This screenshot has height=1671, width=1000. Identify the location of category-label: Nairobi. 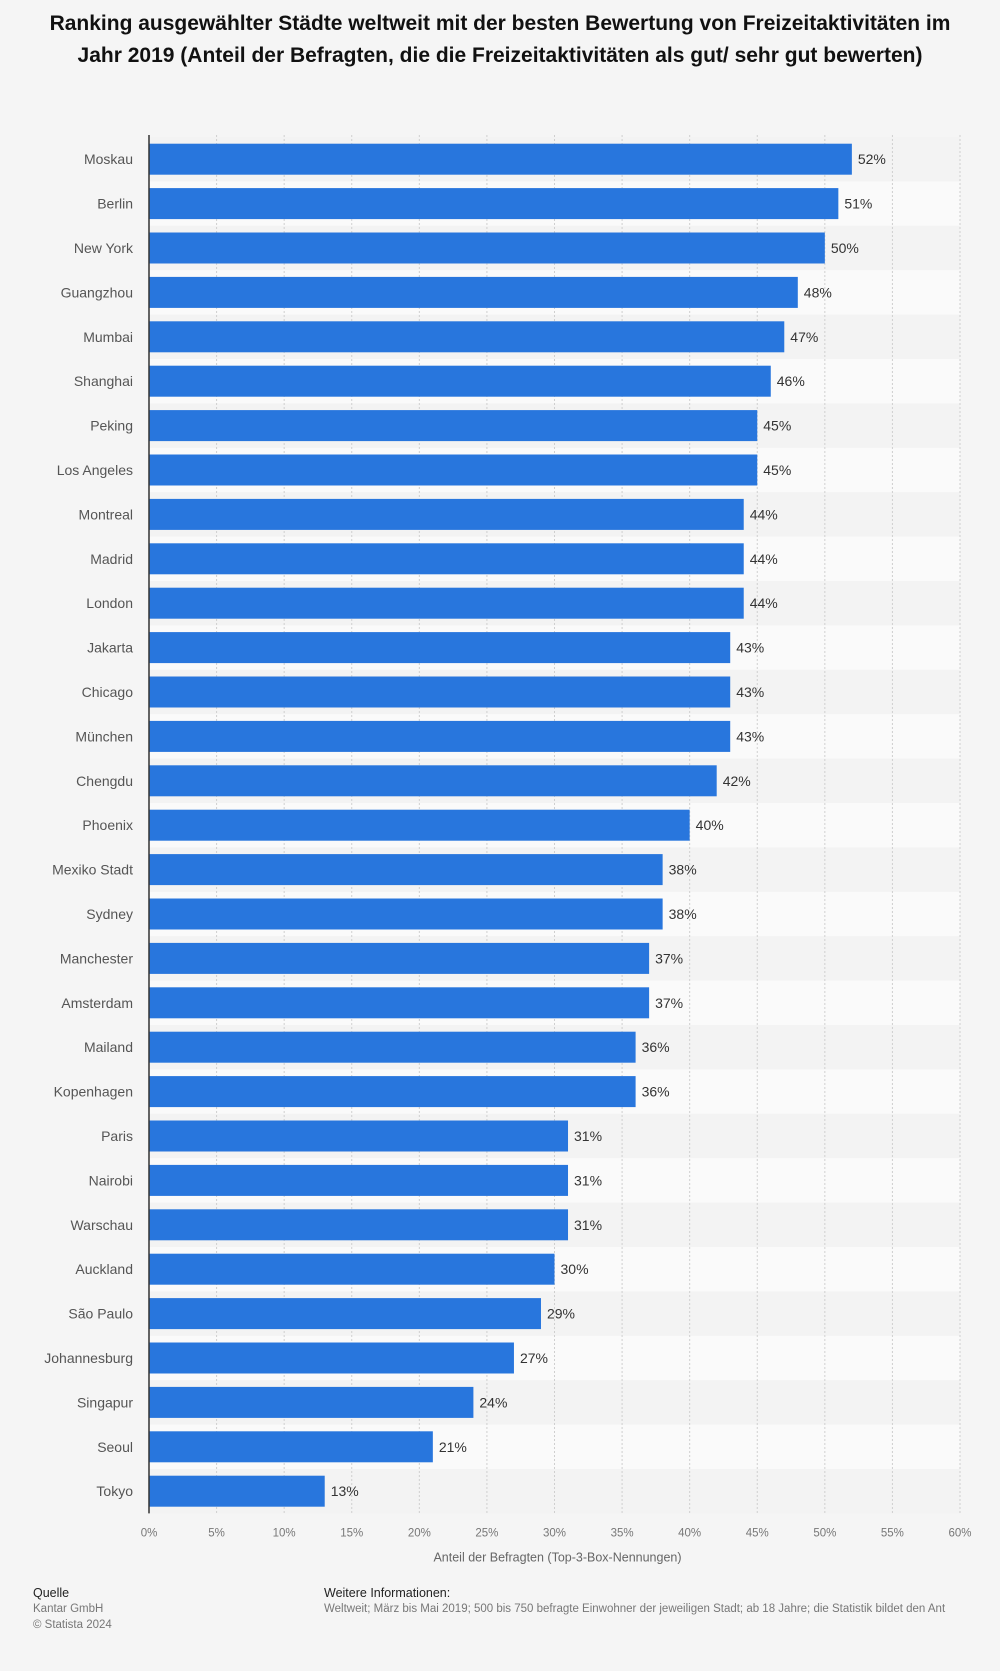
(111, 1180).